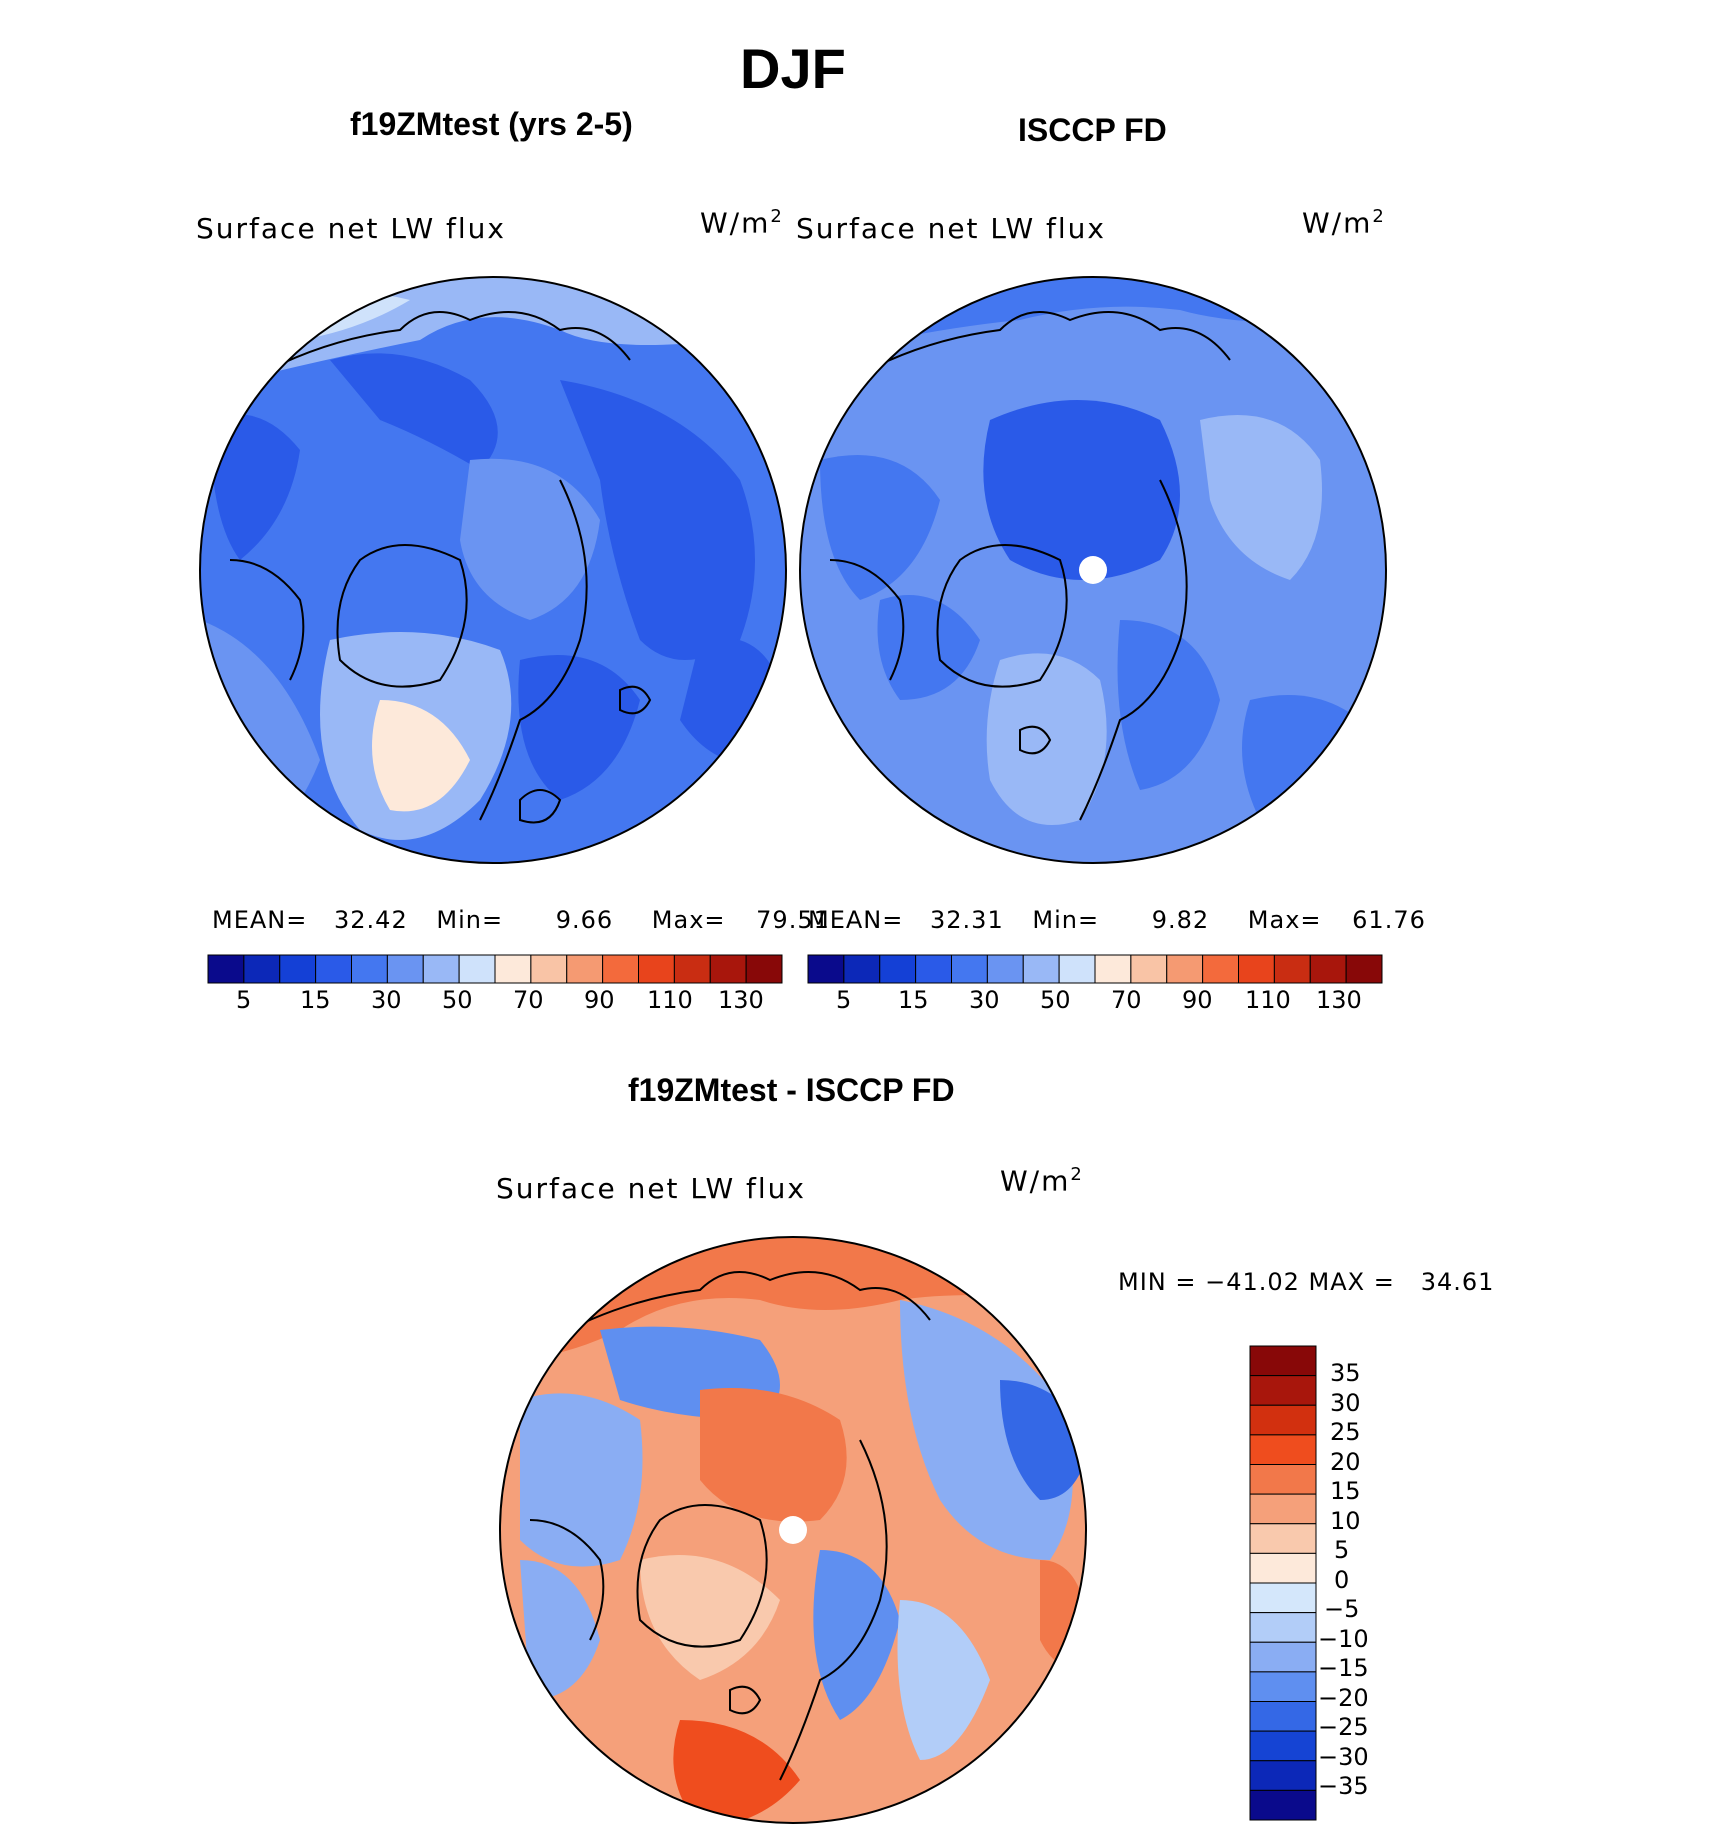 The width and height of the screenshot is (1710, 1840). I want to click on diff-tick-2: 25, so click(1345, 1432).